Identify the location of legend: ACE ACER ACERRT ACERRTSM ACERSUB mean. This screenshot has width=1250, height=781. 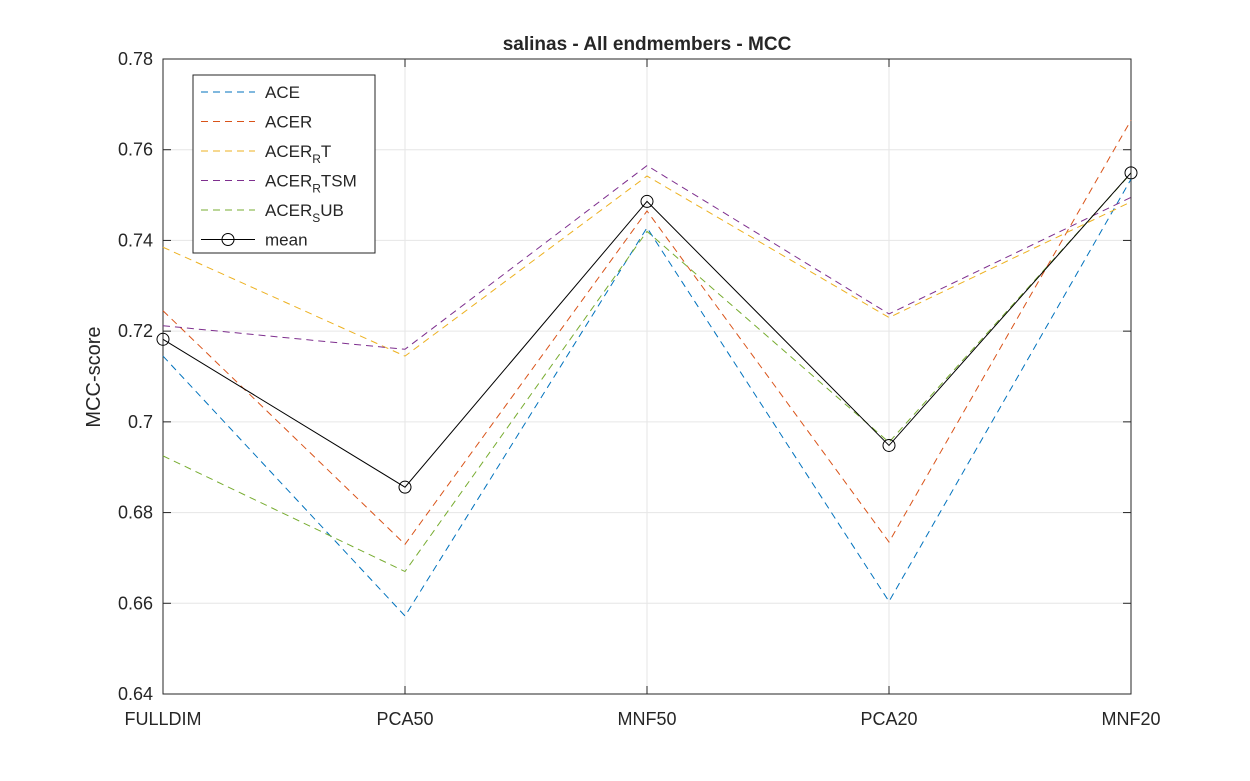
(284, 164).